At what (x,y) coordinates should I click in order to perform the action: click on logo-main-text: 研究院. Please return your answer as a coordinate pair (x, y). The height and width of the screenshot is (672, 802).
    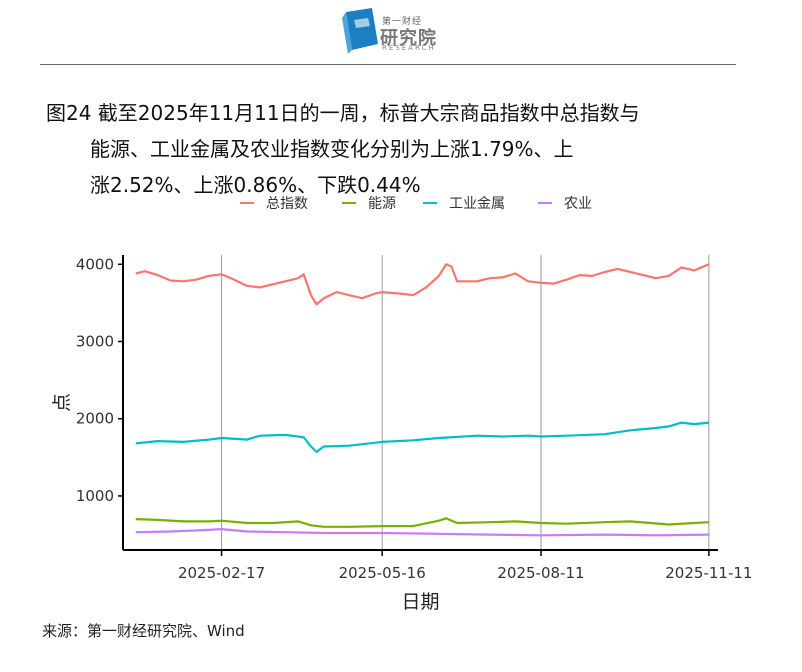
    Looking at the image, I should click on (408, 38).